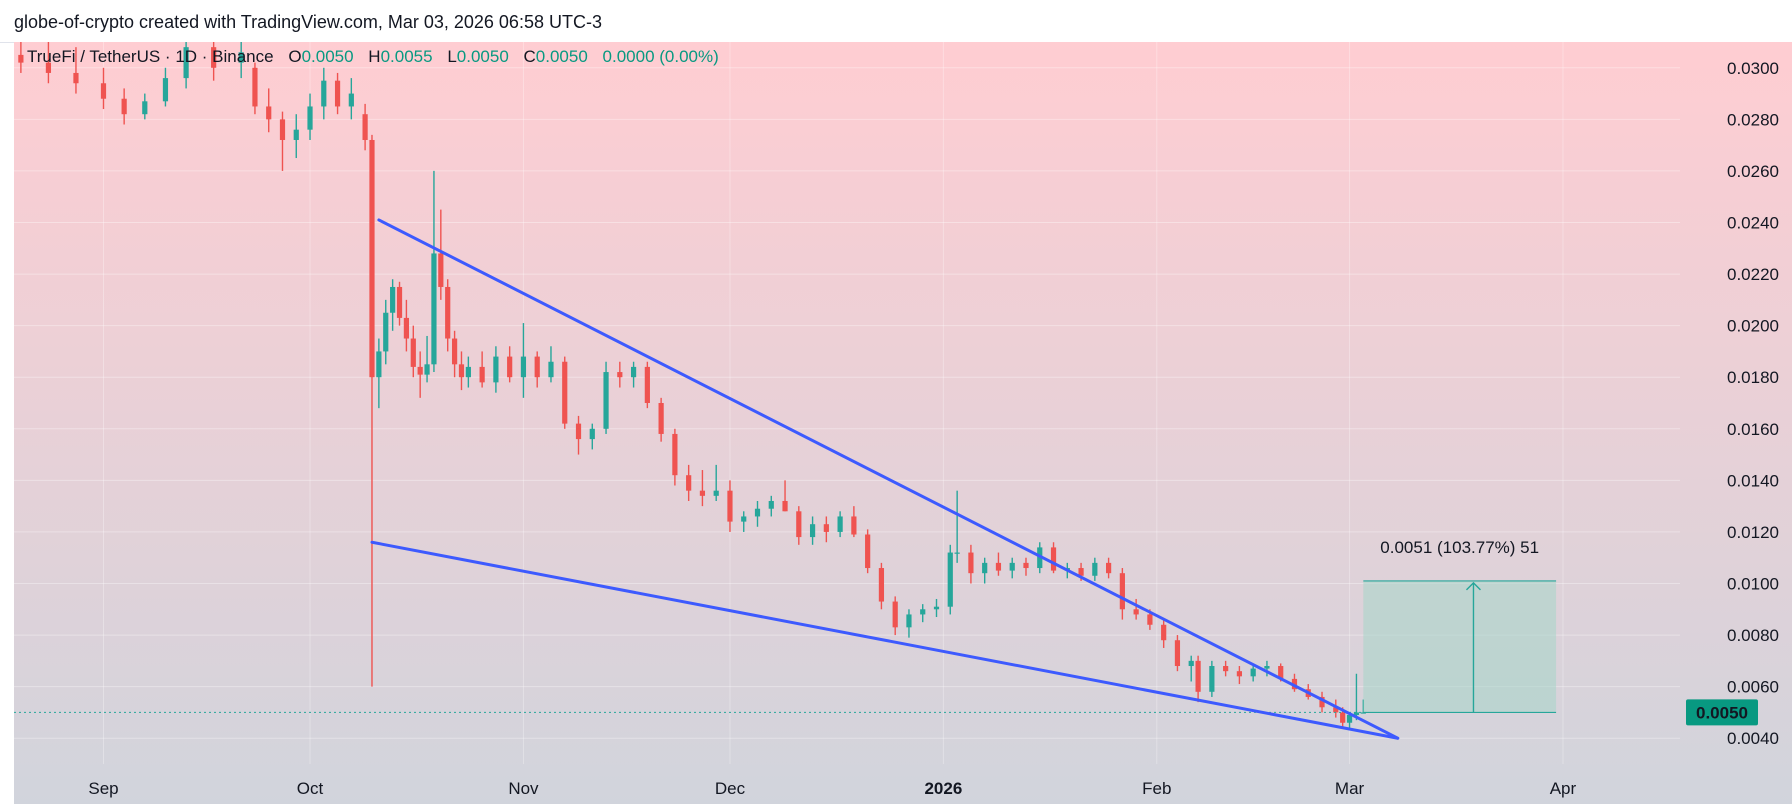 The width and height of the screenshot is (1792, 804). I want to click on legend-close-label: C, so click(530, 56).